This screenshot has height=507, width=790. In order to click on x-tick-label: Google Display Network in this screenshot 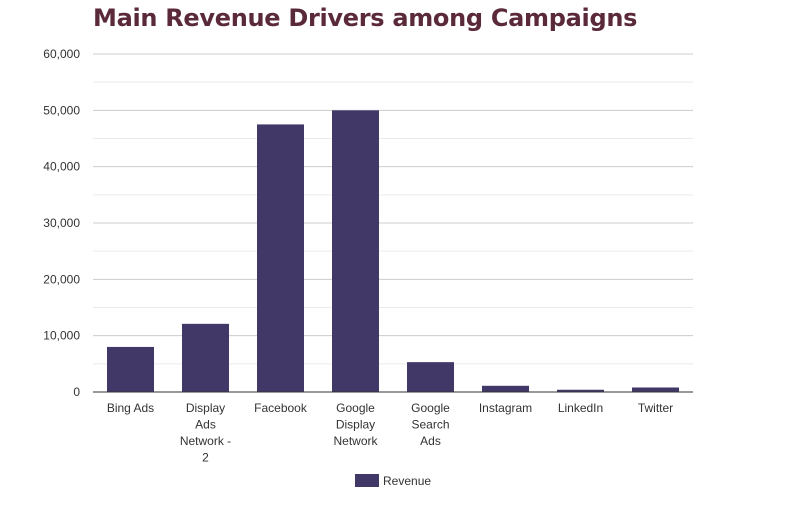, I will do `click(355, 424)`.